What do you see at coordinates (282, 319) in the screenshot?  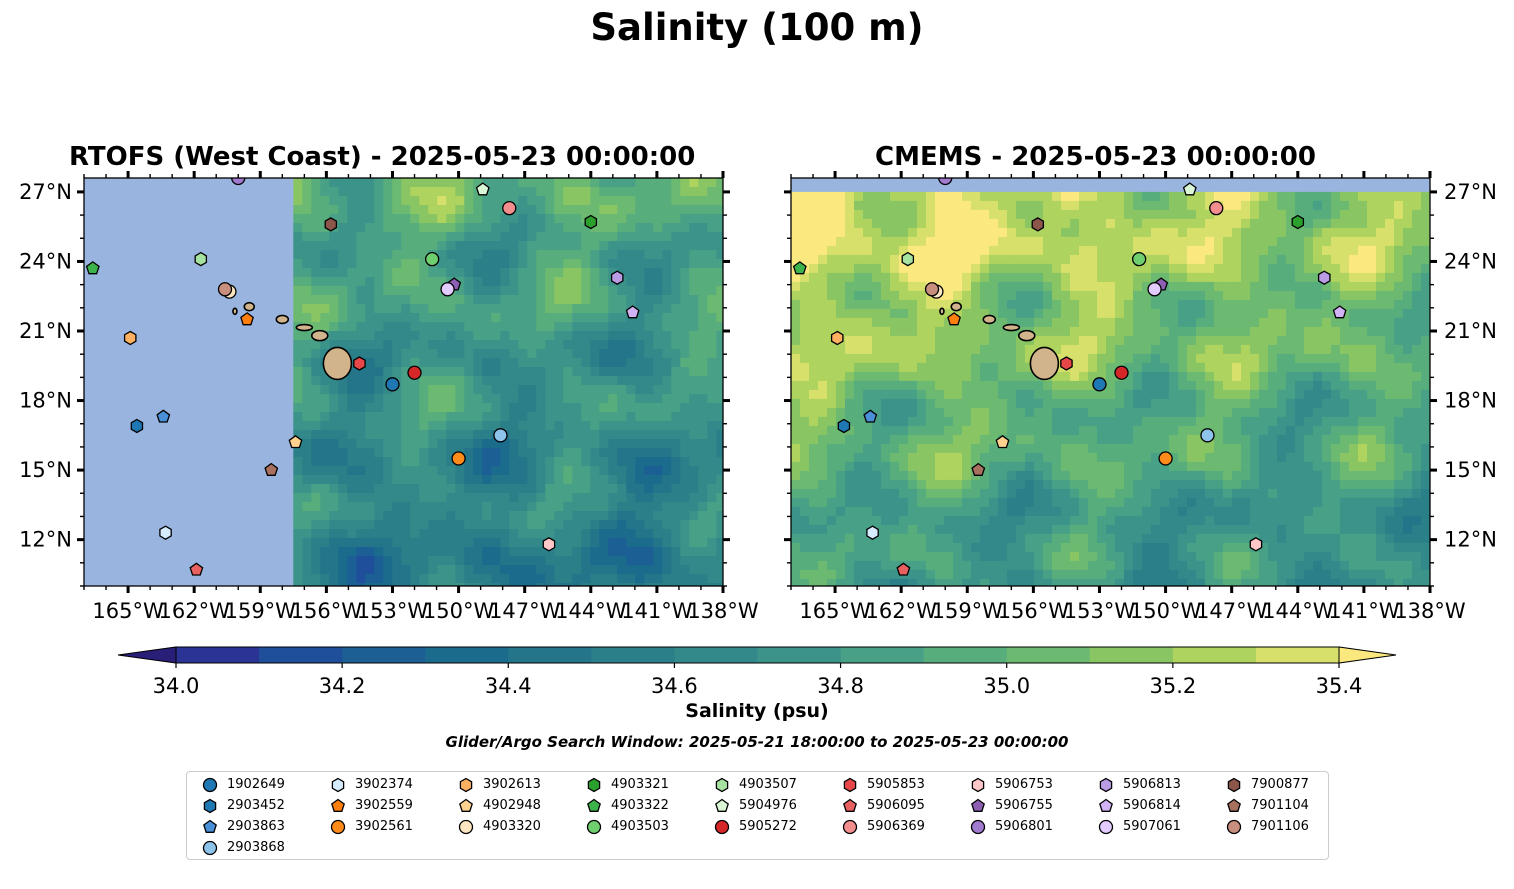 I see `island-oahu` at bounding box center [282, 319].